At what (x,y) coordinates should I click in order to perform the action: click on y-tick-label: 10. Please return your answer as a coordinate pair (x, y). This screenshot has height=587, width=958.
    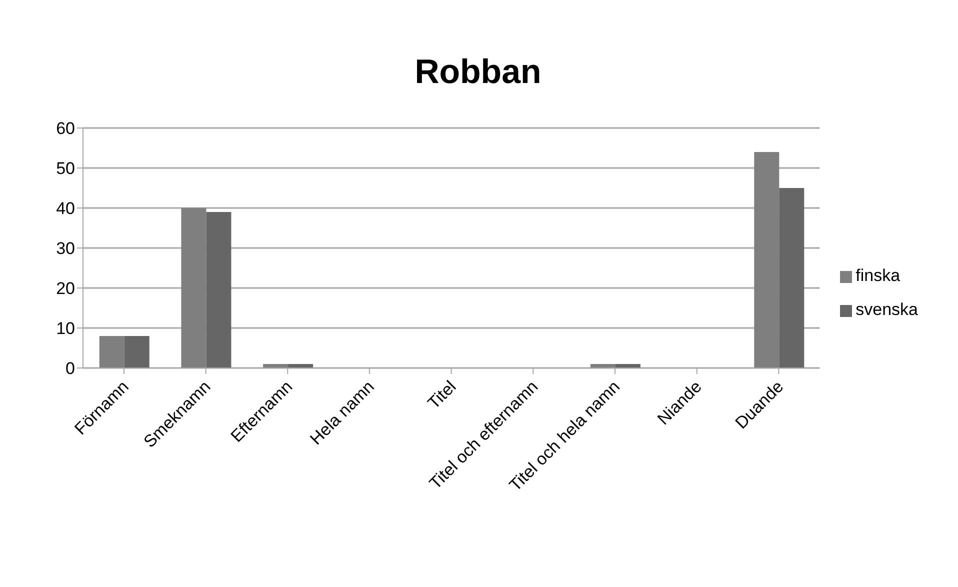
    Looking at the image, I should click on (65, 328).